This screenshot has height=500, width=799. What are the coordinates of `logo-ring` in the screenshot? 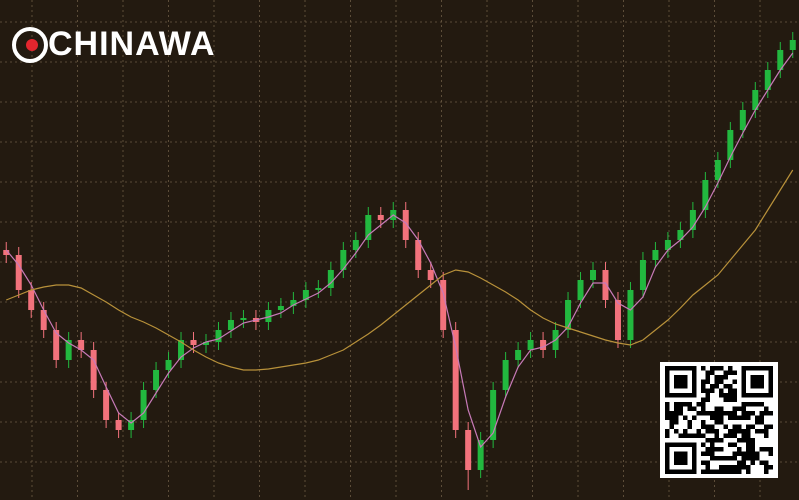 It's located at (30, 45).